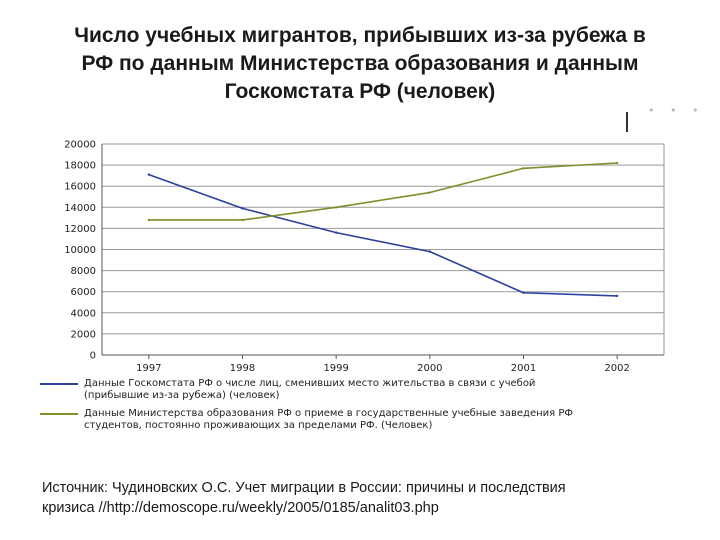 This screenshot has height=540, width=720. I want to click on series-1-point-1998, so click(242, 208).